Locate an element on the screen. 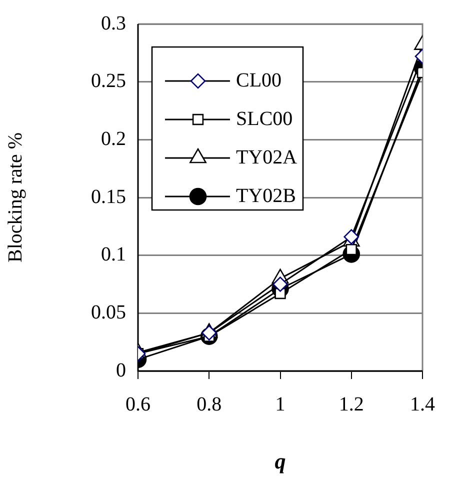 Image resolution: width=449 pixels, height=480 pixels. x-tick-label: 0.6 is located at coordinates (138, 404).